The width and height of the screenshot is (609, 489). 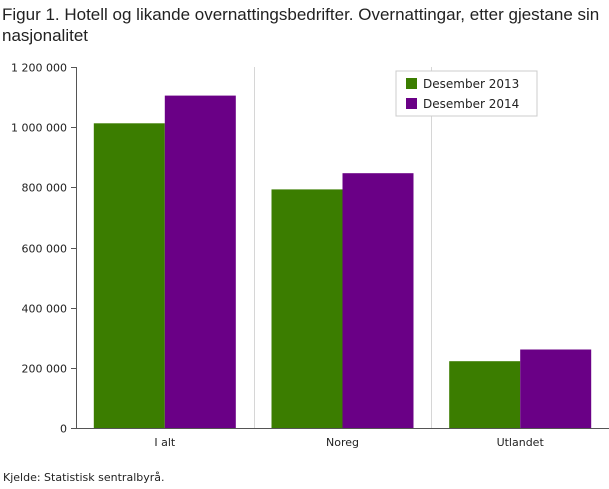 I want to click on legend-label: Desember 2013, so click(x=471, y=84).